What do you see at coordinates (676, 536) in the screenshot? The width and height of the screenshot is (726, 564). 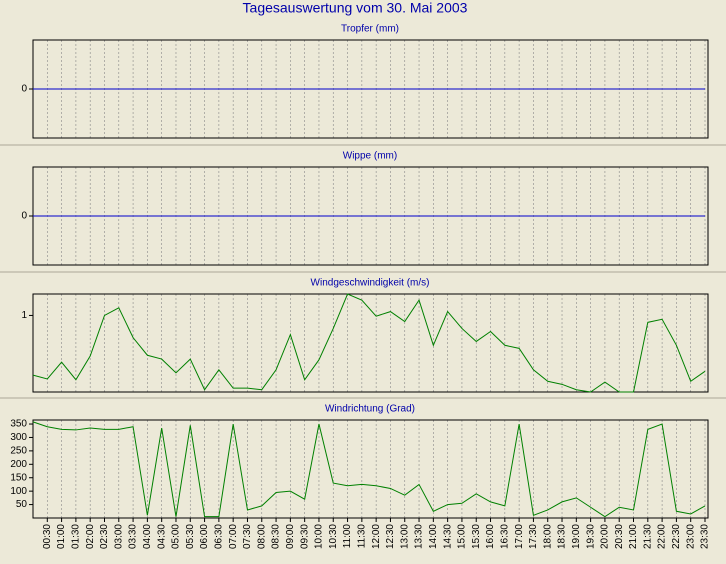 I see `x-tick-label: 22:30` at bounding box center [676, 536].